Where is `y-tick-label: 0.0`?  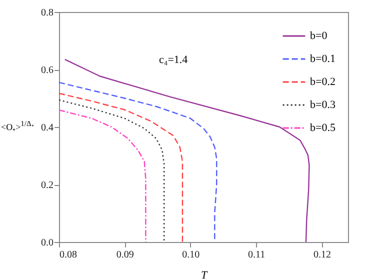 y-tick-label: 0.0 is located at coordinates (47, 243).